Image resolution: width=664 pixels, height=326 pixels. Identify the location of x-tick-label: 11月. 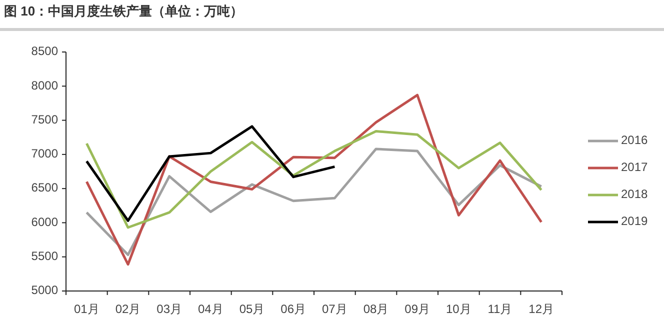
(500, 309).